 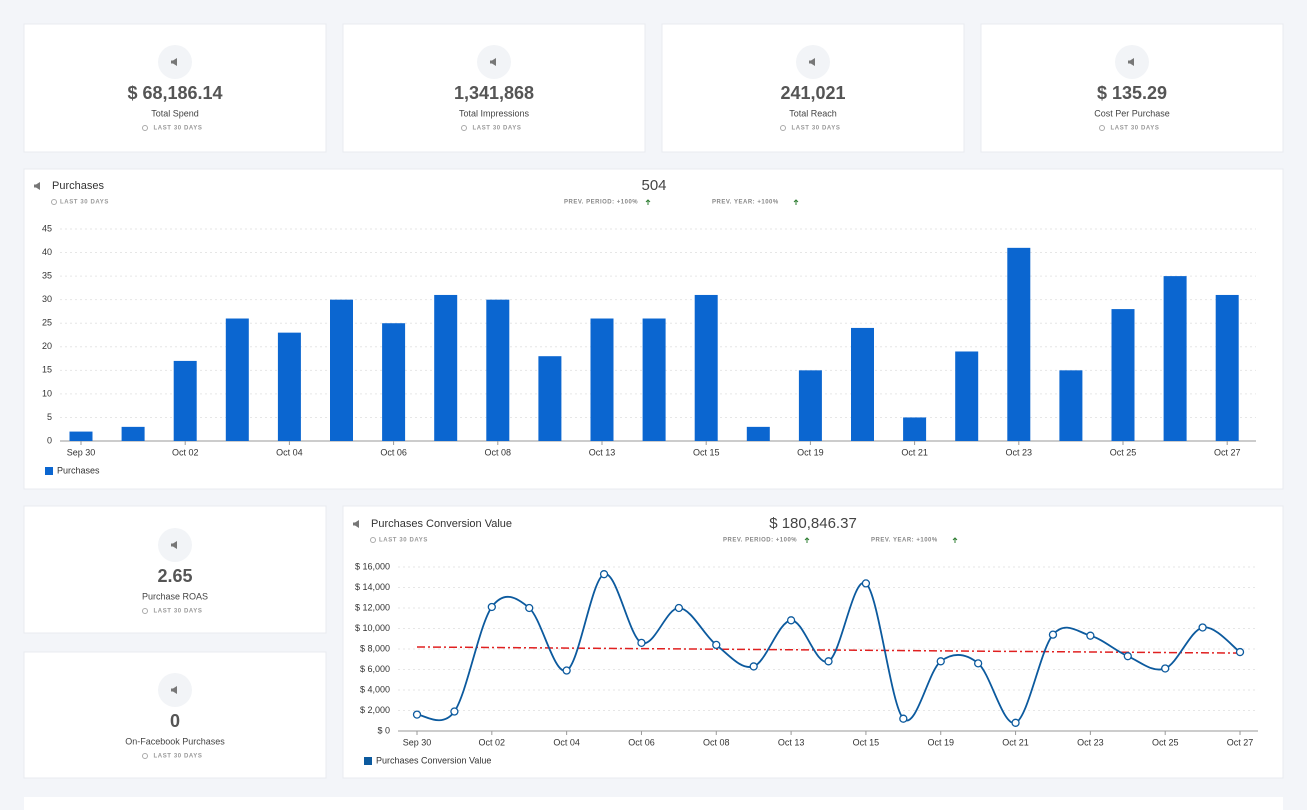 I want to click on kpi-value: 0, so click(x=175, y=721).